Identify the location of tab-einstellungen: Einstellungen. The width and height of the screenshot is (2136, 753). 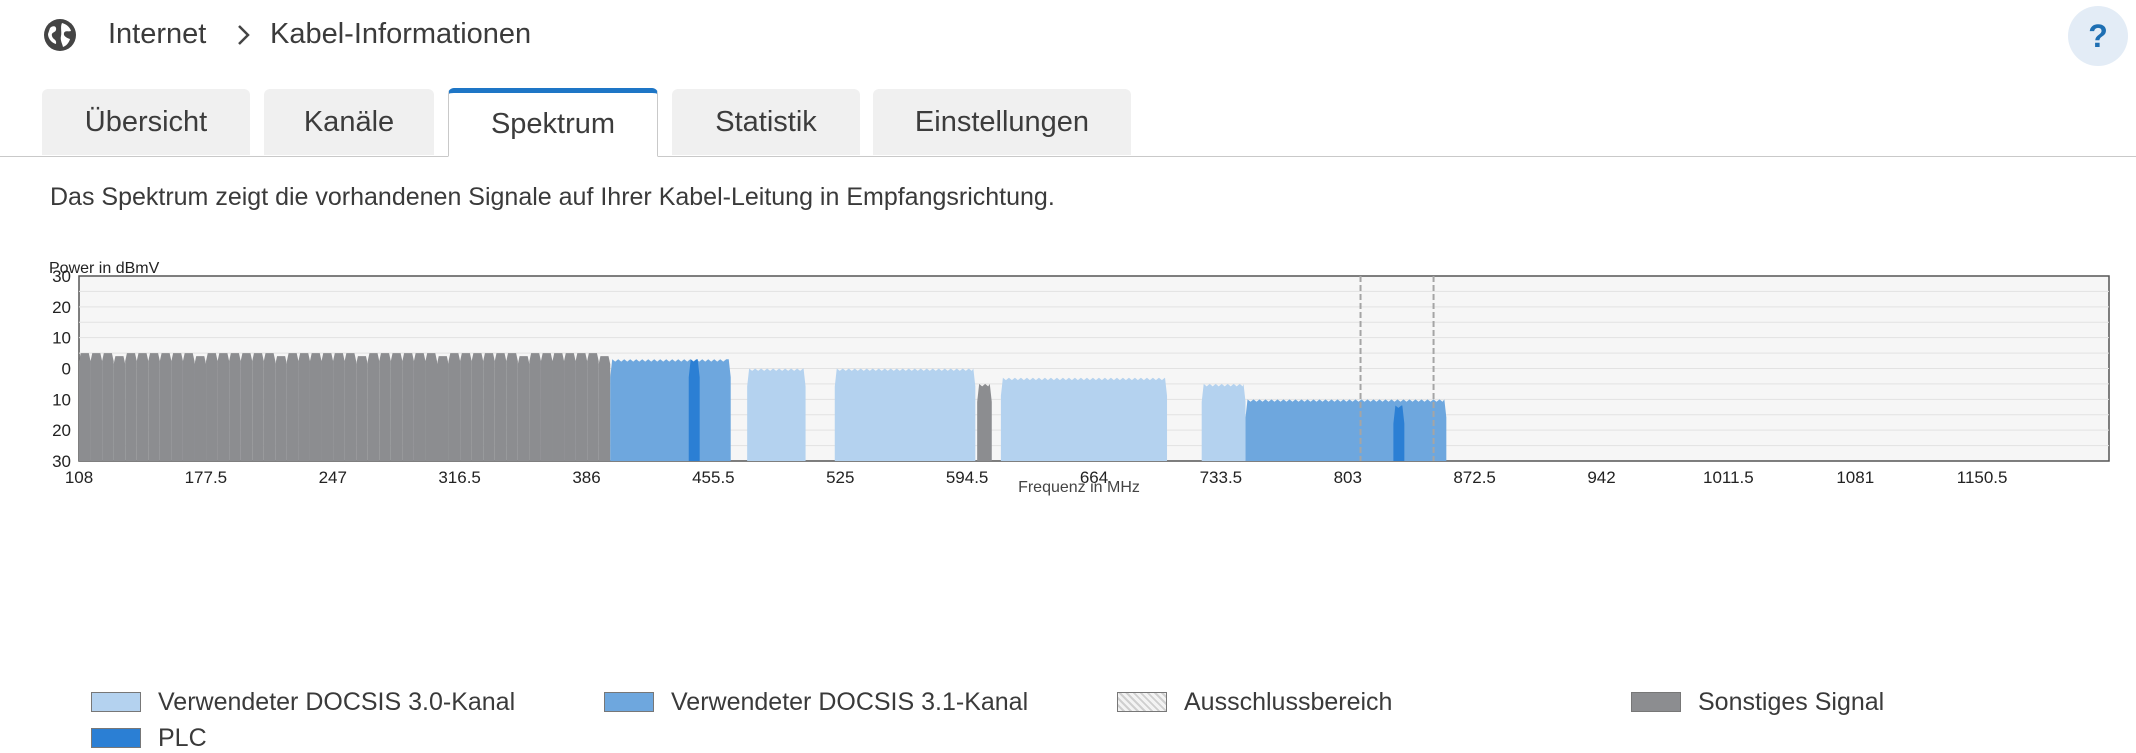
(1002, 122).